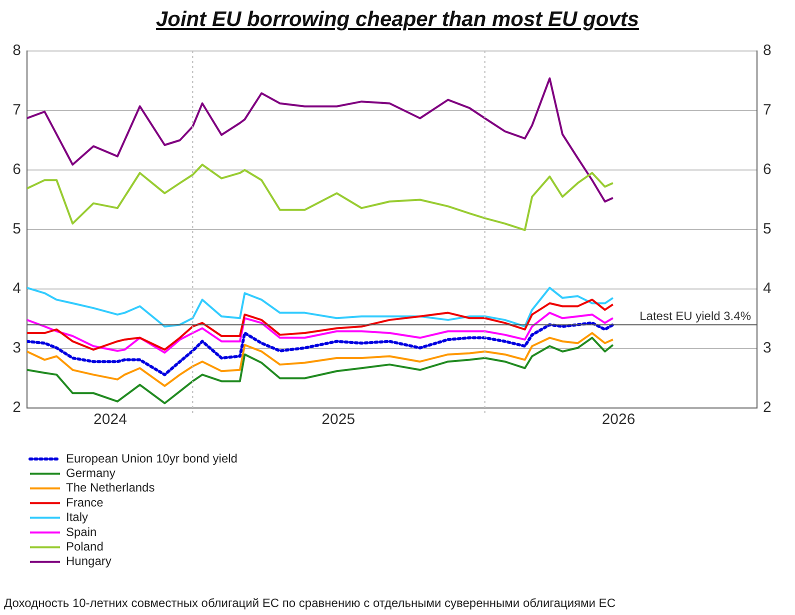 This screenshot has height=615, width=795. I want to click on y-tick-label: 4, so click(16, 289).